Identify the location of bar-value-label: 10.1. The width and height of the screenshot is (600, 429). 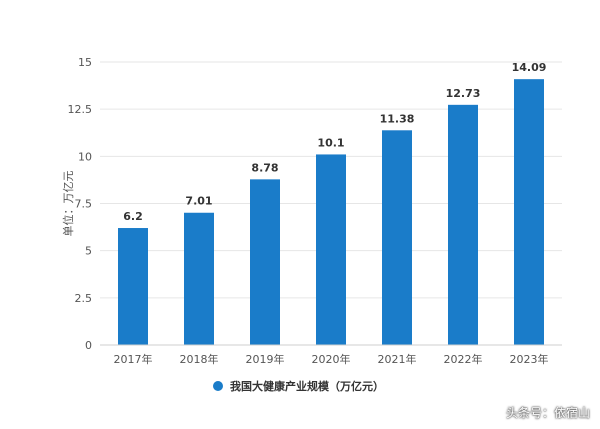
(330, 142).